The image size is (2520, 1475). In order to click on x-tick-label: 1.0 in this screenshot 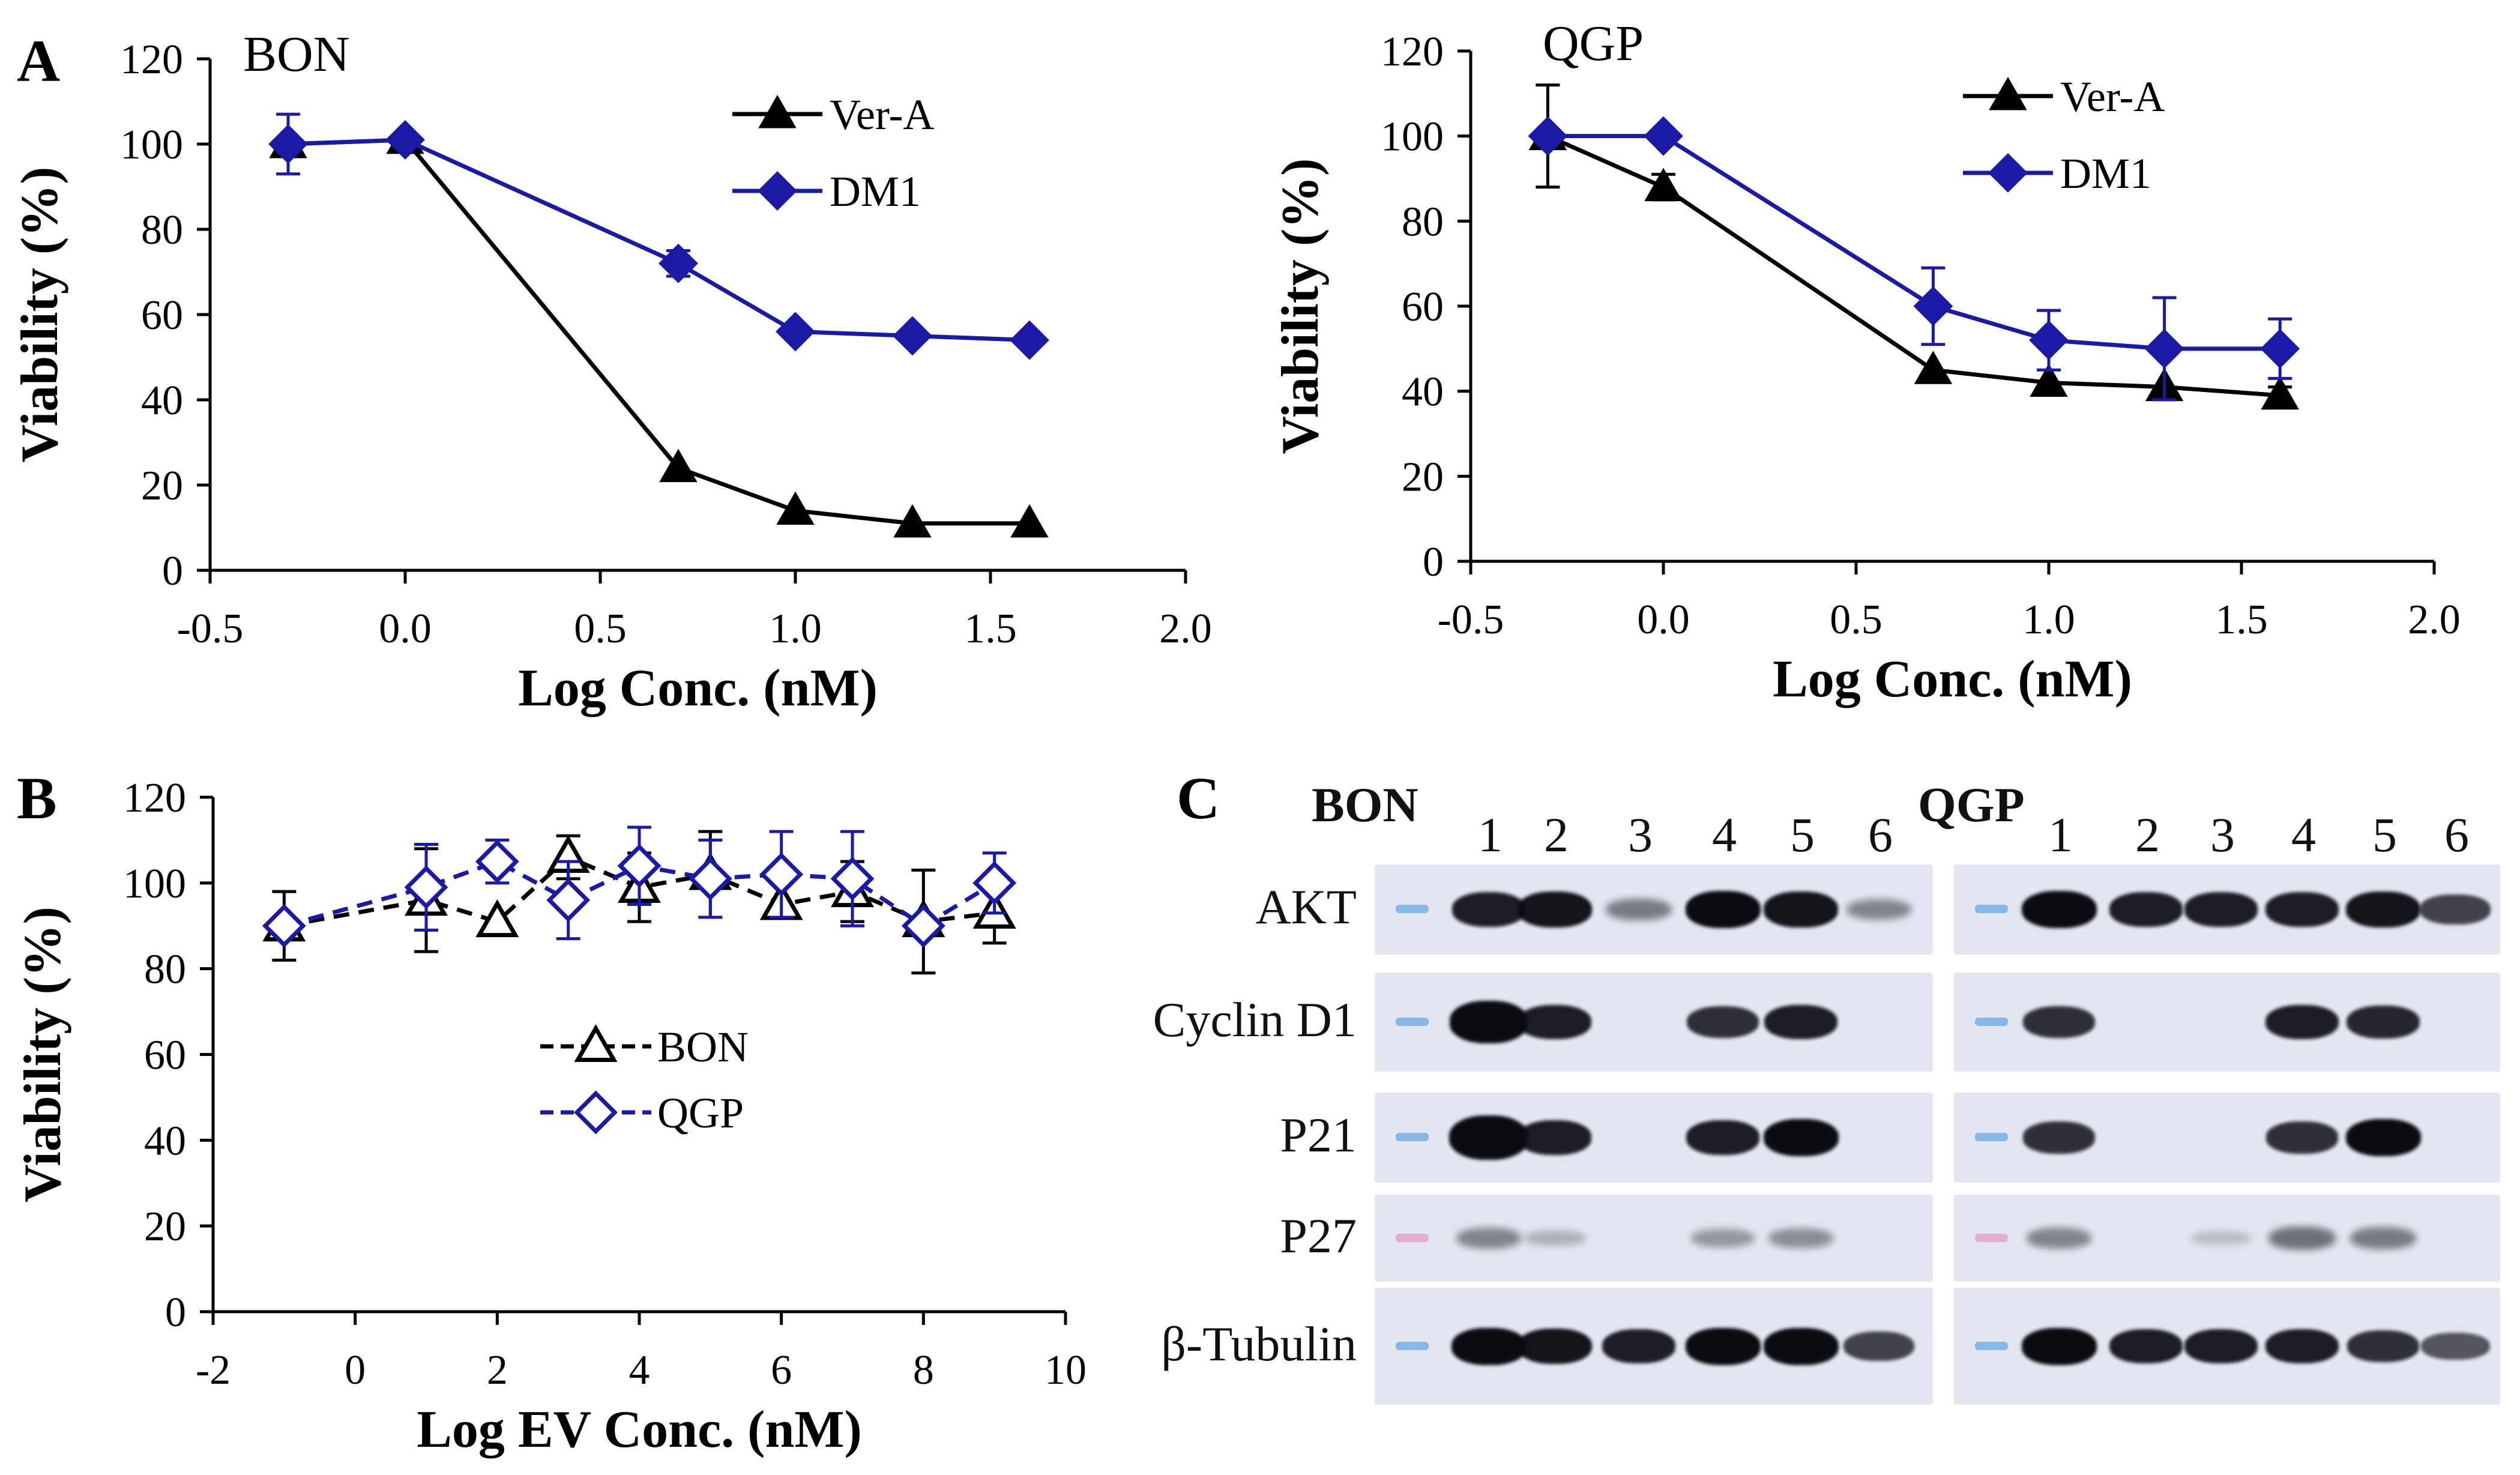, I will do `click(2048, 620)`.